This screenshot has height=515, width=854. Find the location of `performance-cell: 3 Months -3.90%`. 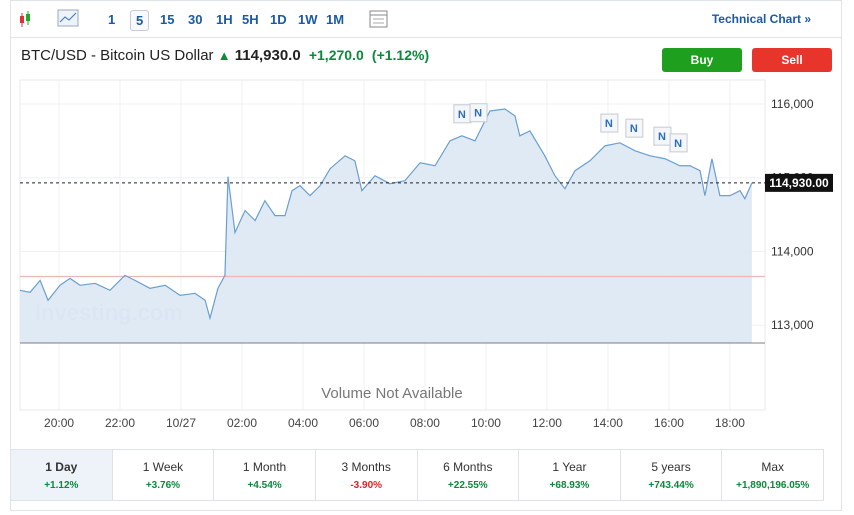

performance-cell: 3 Months -3.90% is located at coordinates (367, 475).